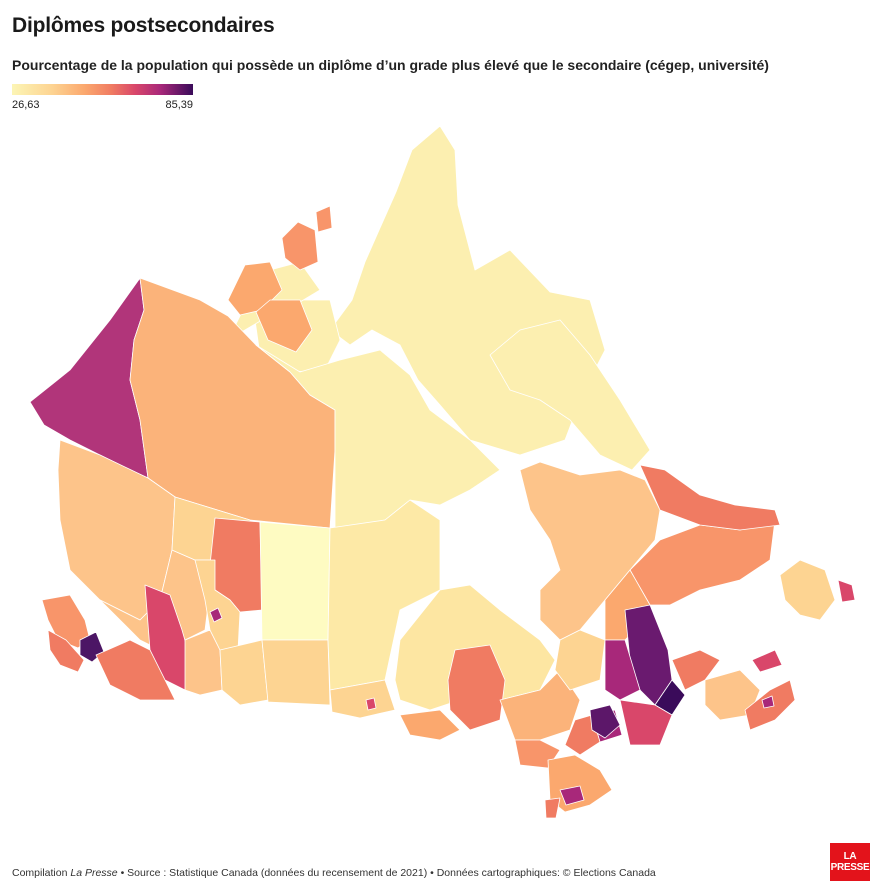 This screenshot has width=880, height=891. Describe the element at coordinates (476, 687) in the screenshot. I see `region-ontario-kenora` at that location.